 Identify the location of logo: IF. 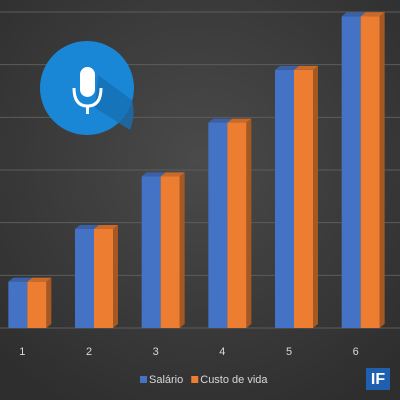
(378, 379).